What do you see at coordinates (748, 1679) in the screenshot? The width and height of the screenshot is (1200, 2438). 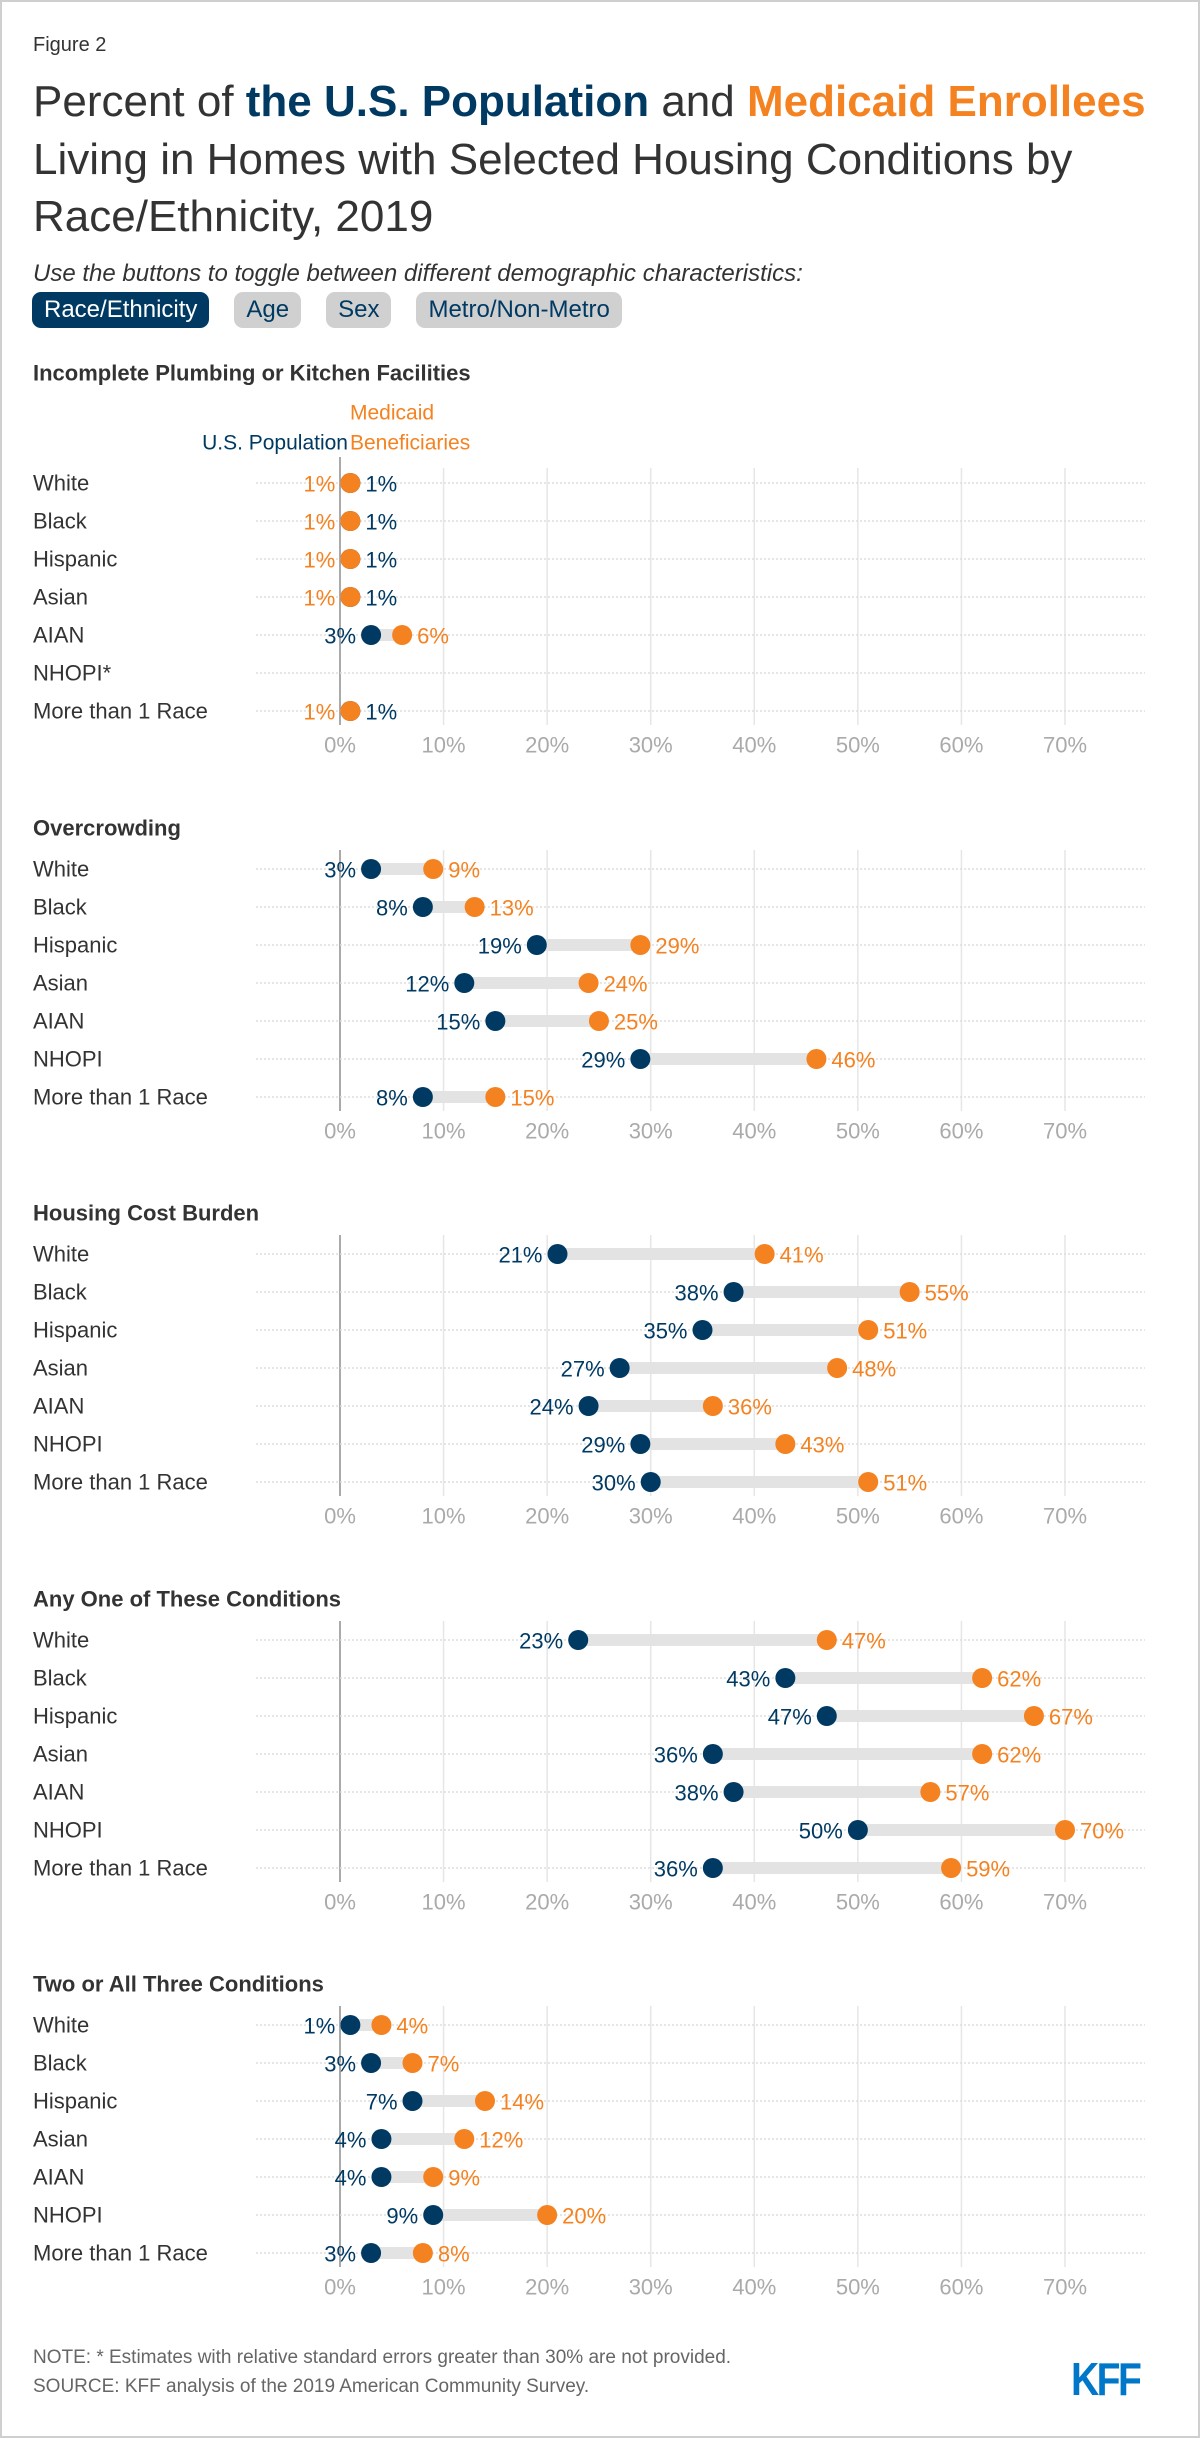 I see `us-value-label: 43%` at bounding box center [748, 1679].